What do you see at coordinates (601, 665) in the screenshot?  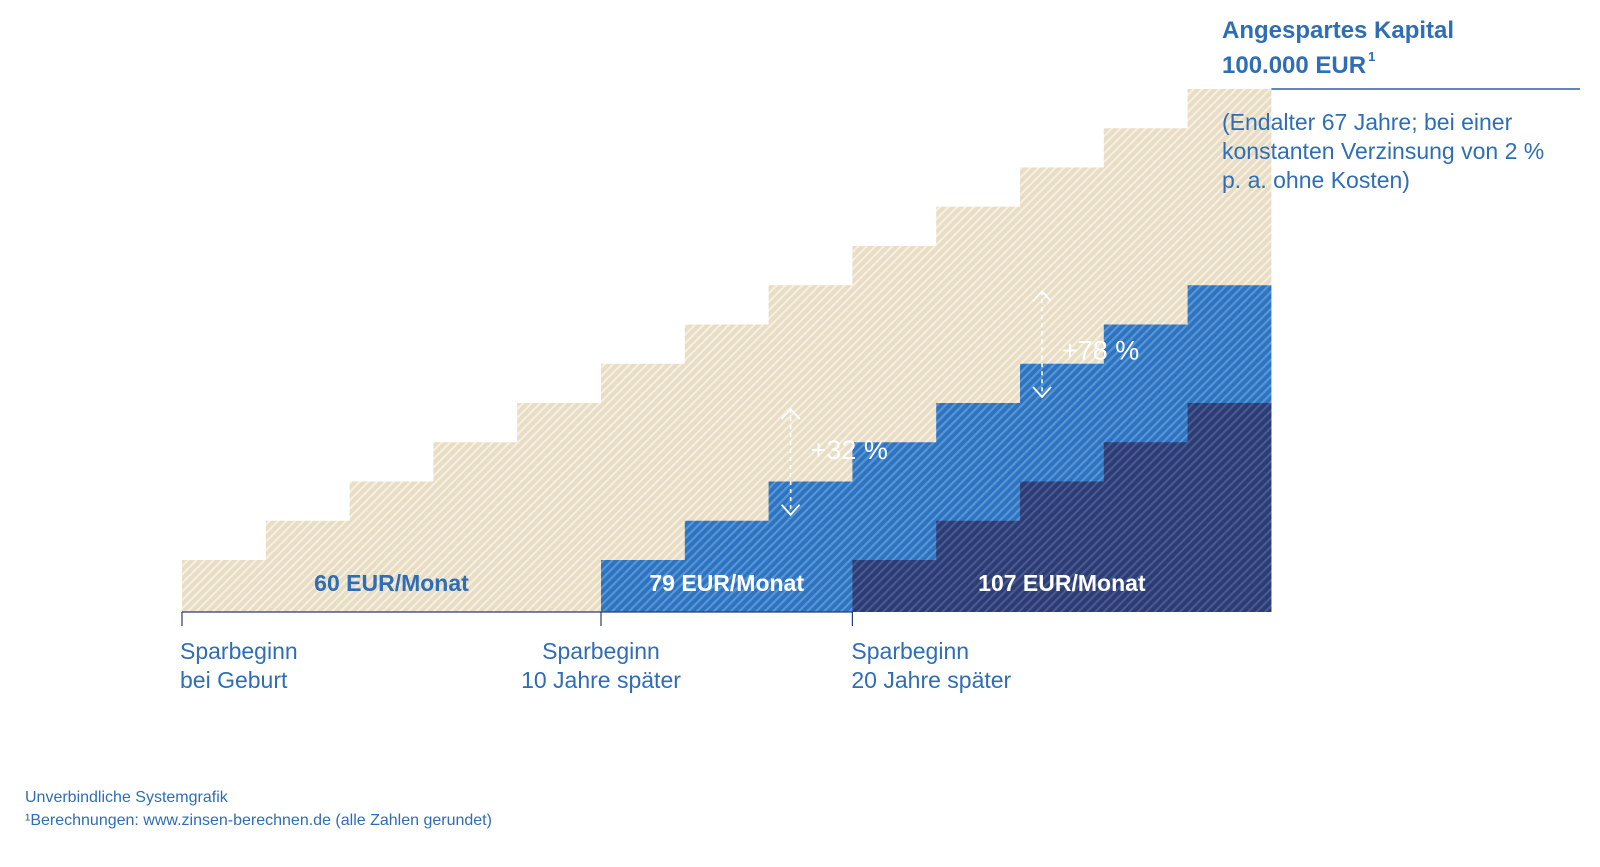 I see `x-label-2: Sparbeginn 10 Jahre später` at bounding box center [601, 665].